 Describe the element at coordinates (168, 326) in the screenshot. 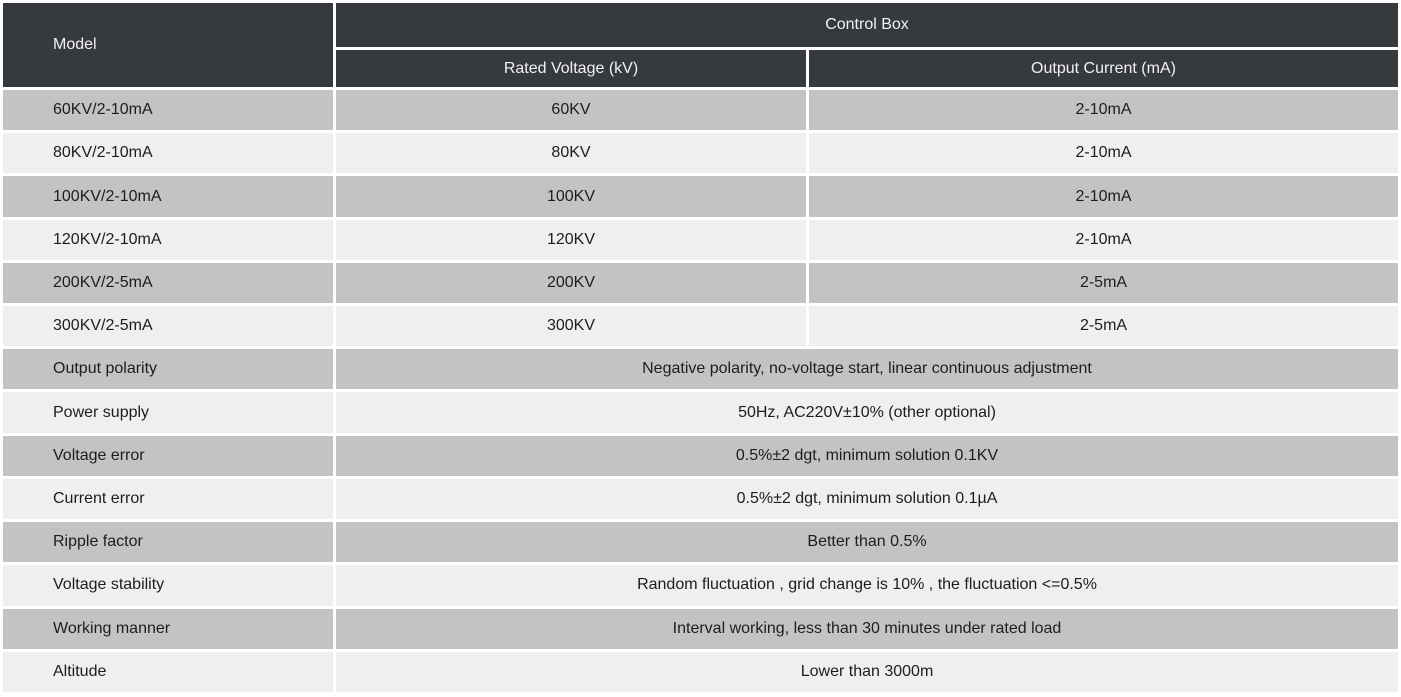

I see `model-name-cell: 300KV/2-5mA` at that location.